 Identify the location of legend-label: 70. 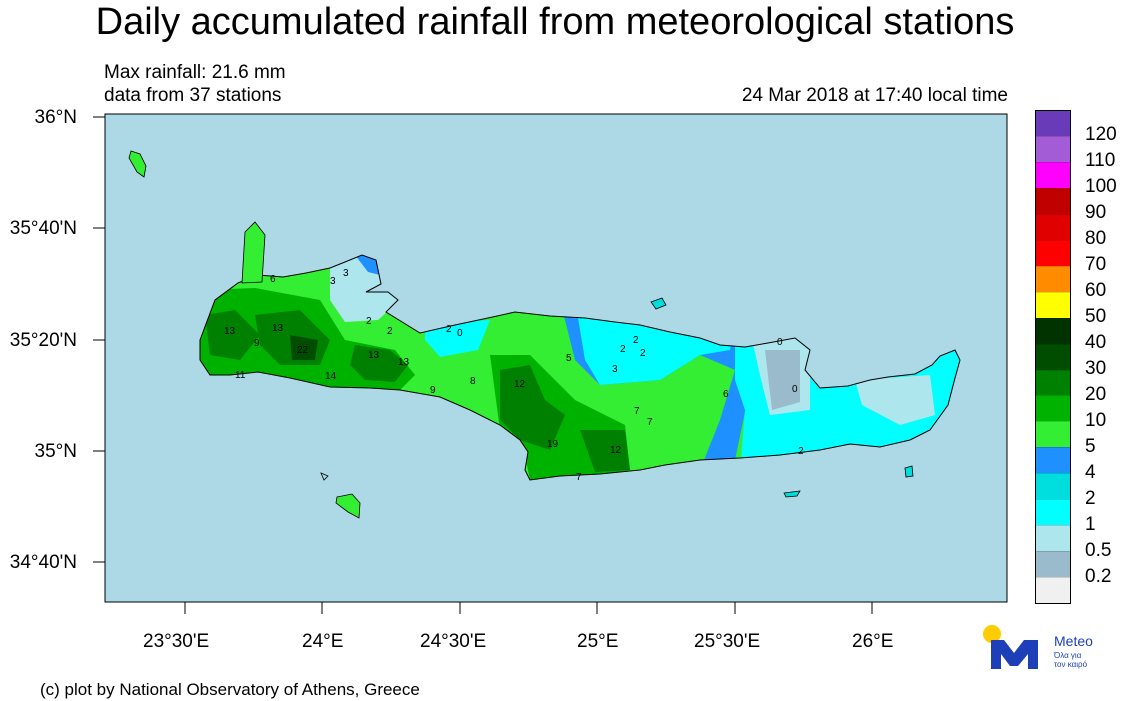
(1096, 264).